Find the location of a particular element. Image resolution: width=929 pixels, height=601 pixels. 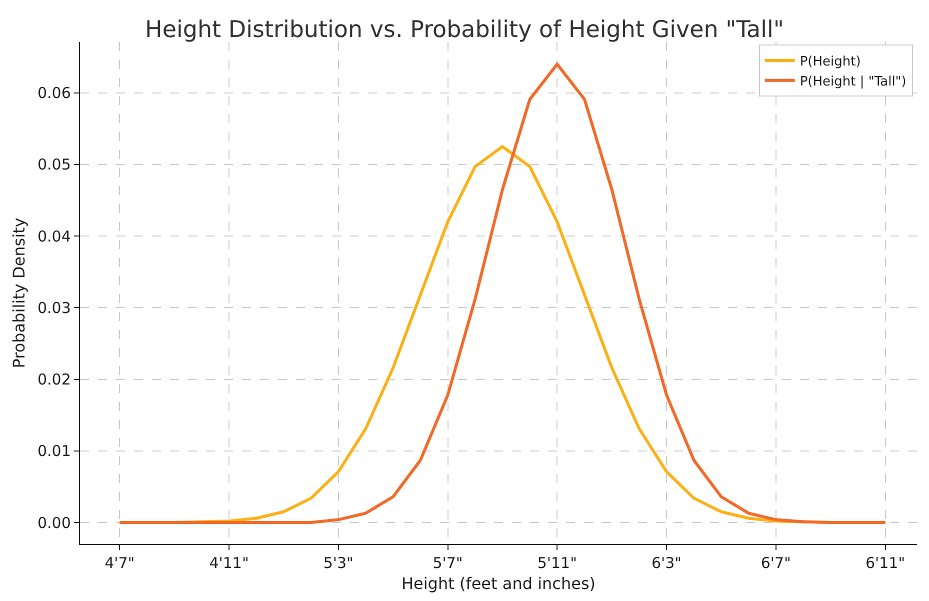

x-axis-title: Height (feet and inches) is located at coordinates (498, 583).